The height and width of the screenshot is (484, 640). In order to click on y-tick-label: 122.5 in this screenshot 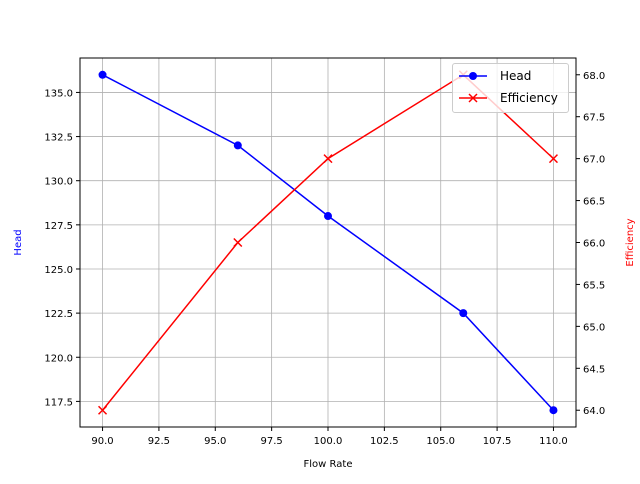, I will do `click(58, 314)`.